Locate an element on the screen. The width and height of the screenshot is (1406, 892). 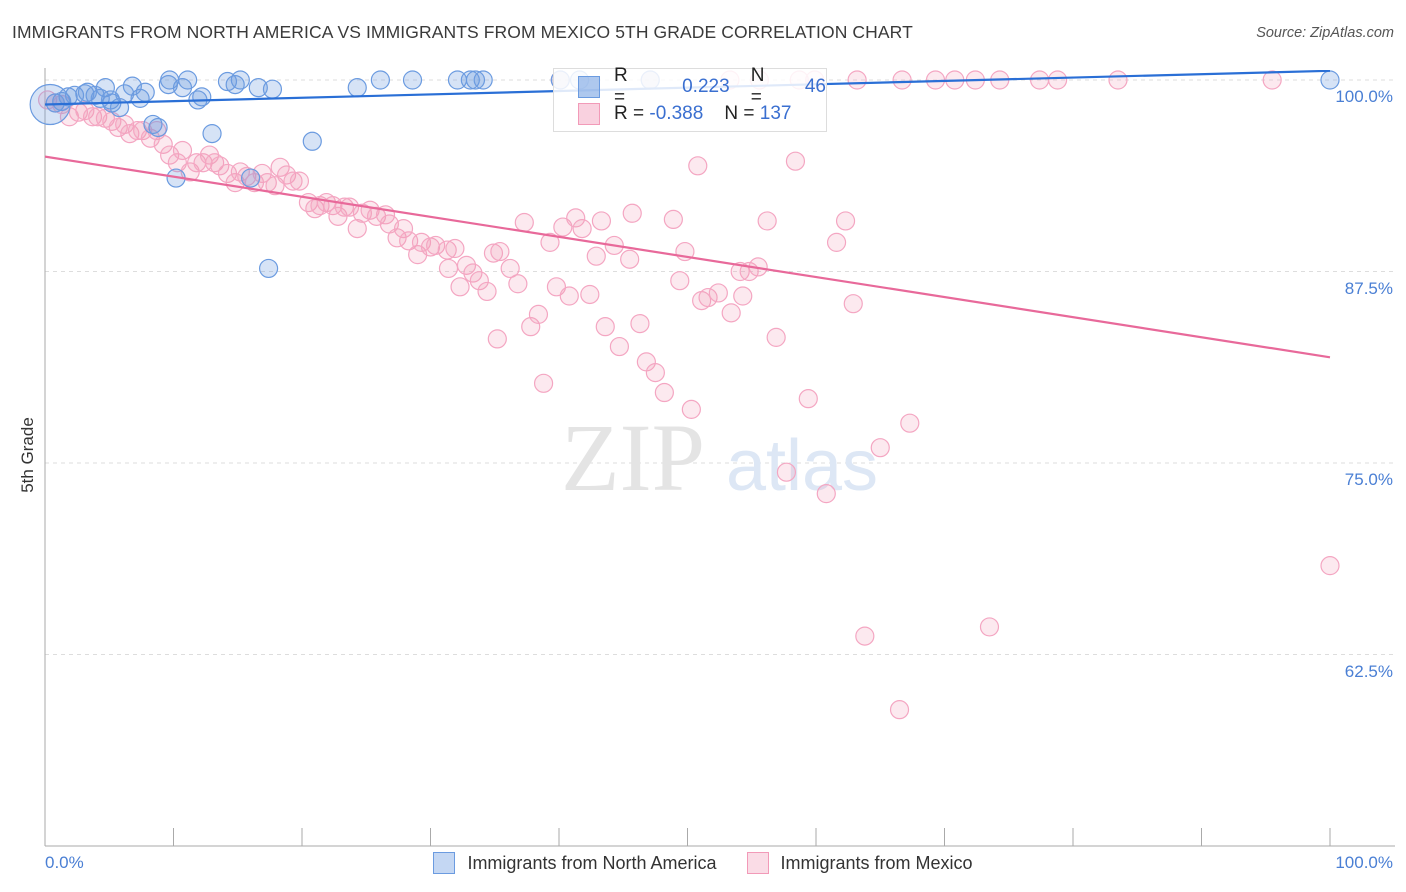
y-axis-label: 5th Grade is located at coordinates (27, 455).